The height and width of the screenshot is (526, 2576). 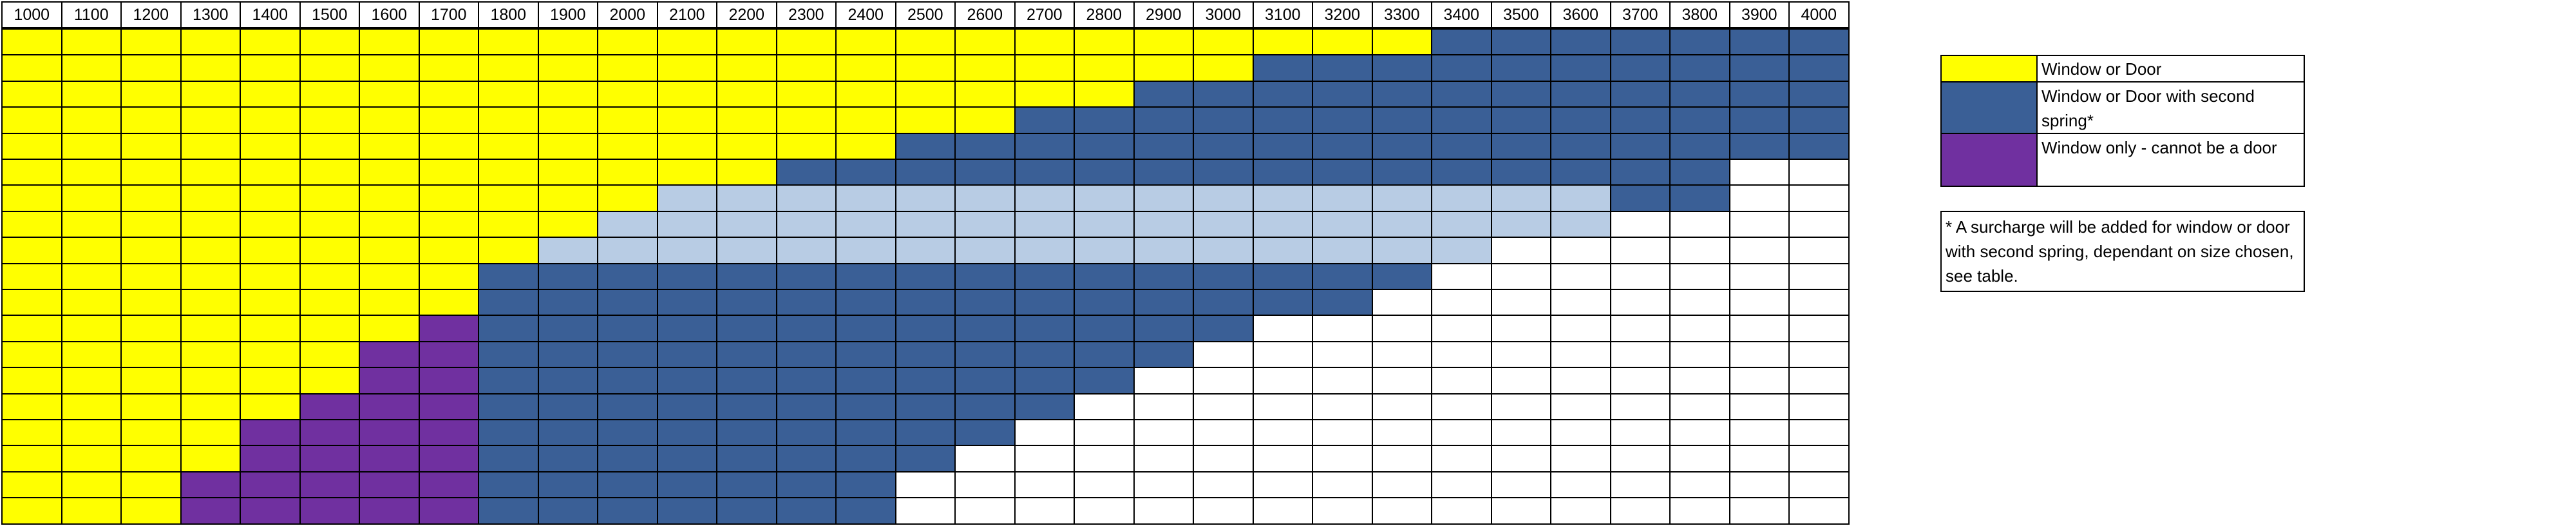 What do you see at coordinates (985, 14) in the screenshot?
I see `header-cell: 2600` at bounding box center [985, 14].